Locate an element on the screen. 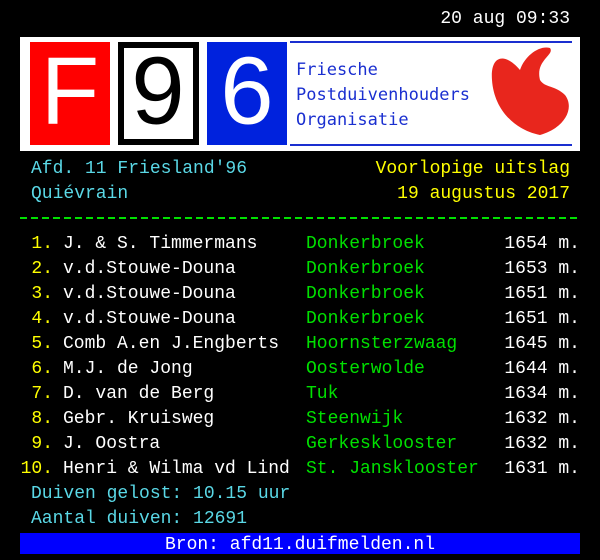 This screenshot has height=560, width=600. logo-letter: 6 is located at coordinates (246, 90).